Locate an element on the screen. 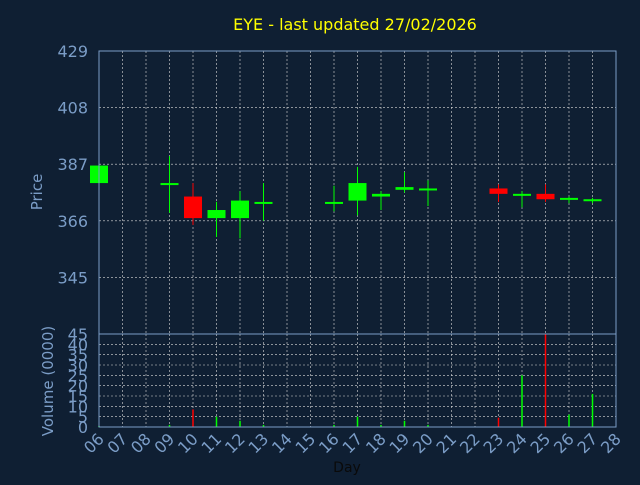  volume-axis-label: Volume (0000) is located at coordinates (48, 381).